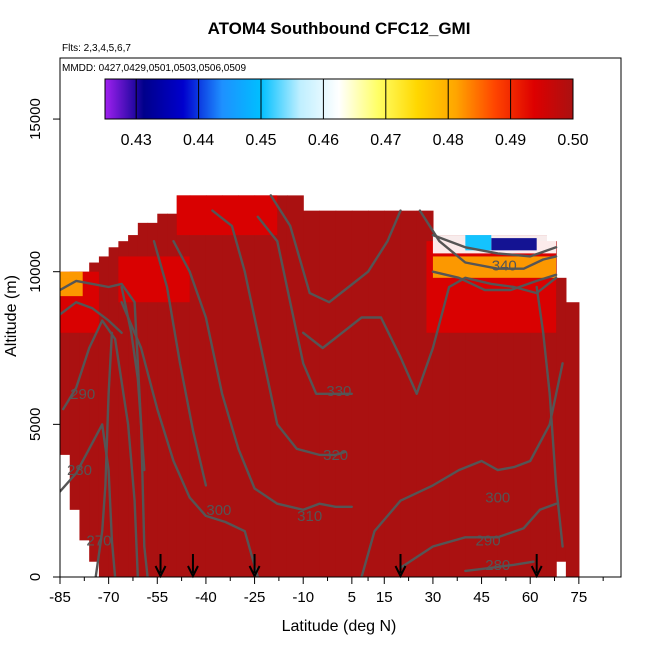 Image resolution: width=650 pixels, height=650 pixels. I want to click on colorbar-tick-label: 0.50, so click(572, 140).